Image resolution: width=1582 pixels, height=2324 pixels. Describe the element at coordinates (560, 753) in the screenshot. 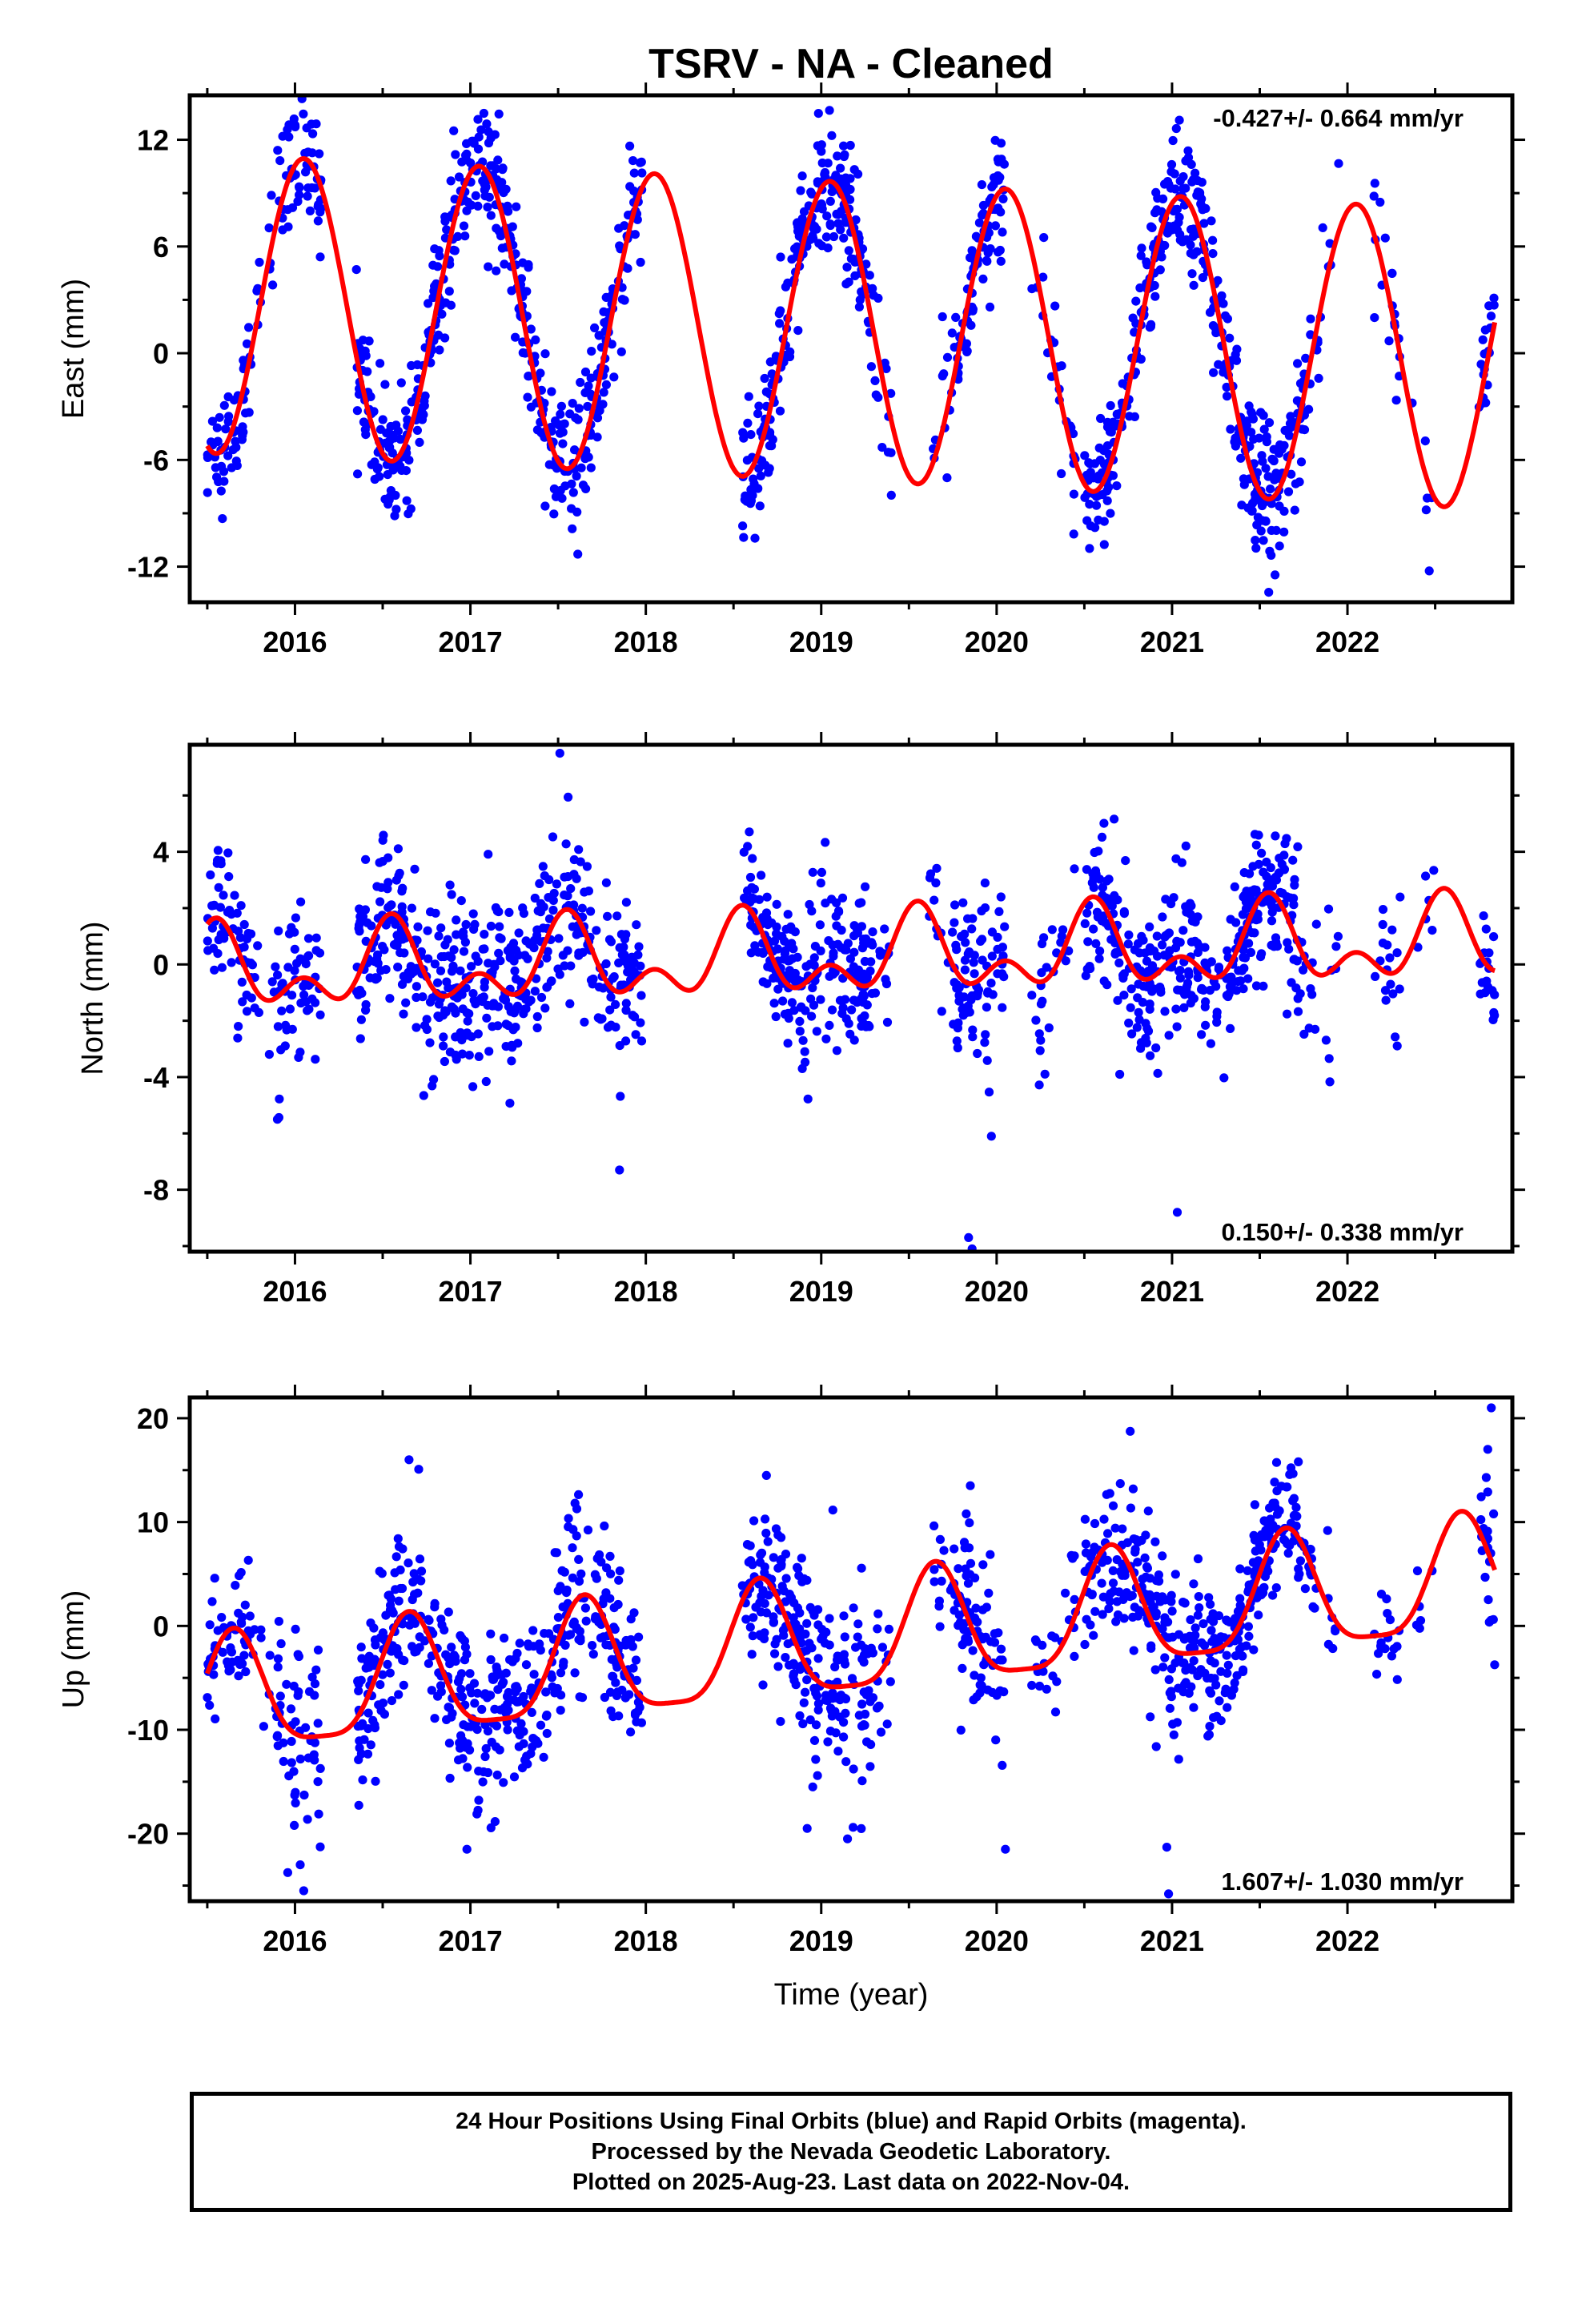

I see `data-point-outlier` at that location.